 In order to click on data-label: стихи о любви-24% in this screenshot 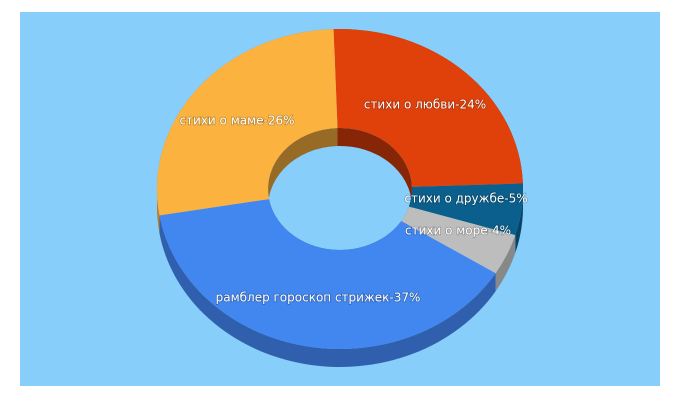, I will do `click(425, 105)`.